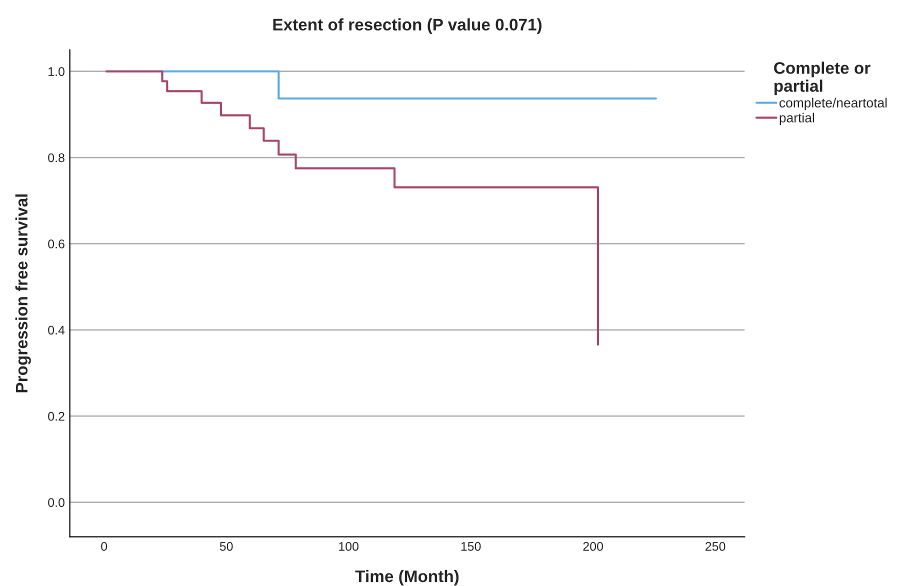 This screenshot has width=907, height=586. Describe the element at coordinates (822, 79) in the screenshot. I see `legend-title: Complete or partial` at that location.